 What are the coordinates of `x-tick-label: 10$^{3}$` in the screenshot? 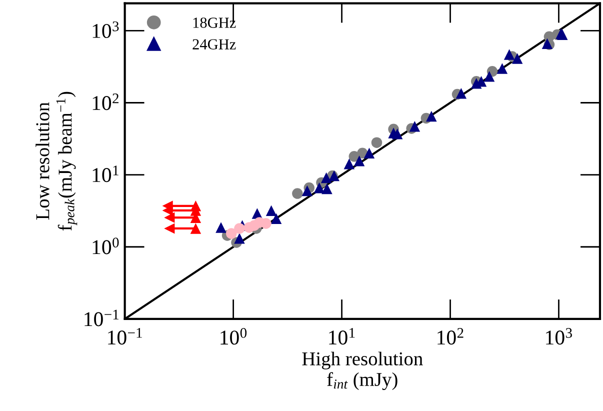 It's located at (559, 336).